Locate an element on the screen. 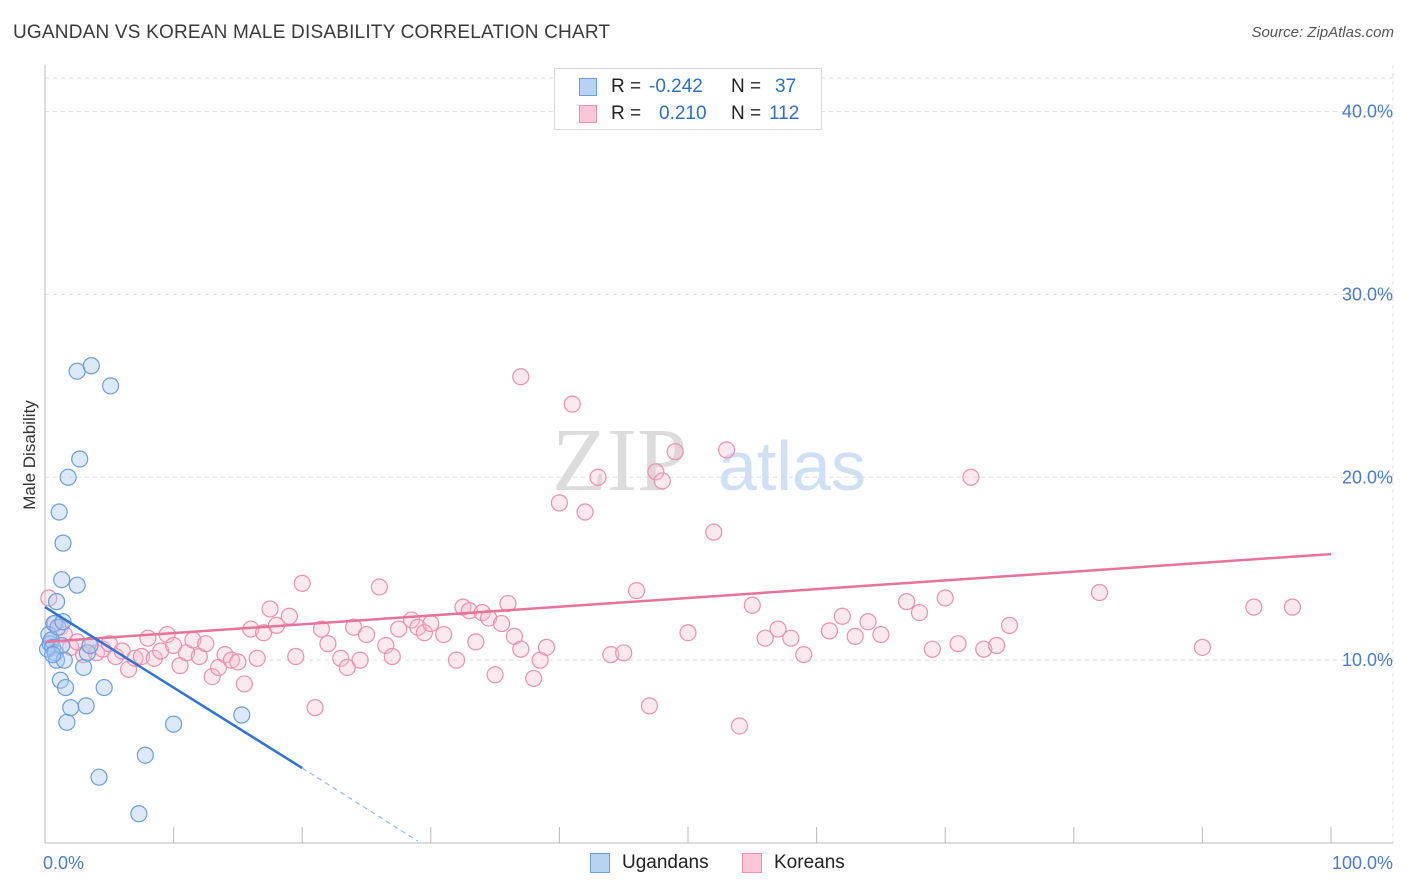 The width and height of the screenshot is (1406, 892). legend-r-value: 0.210 is located at coordinates (683, 113).